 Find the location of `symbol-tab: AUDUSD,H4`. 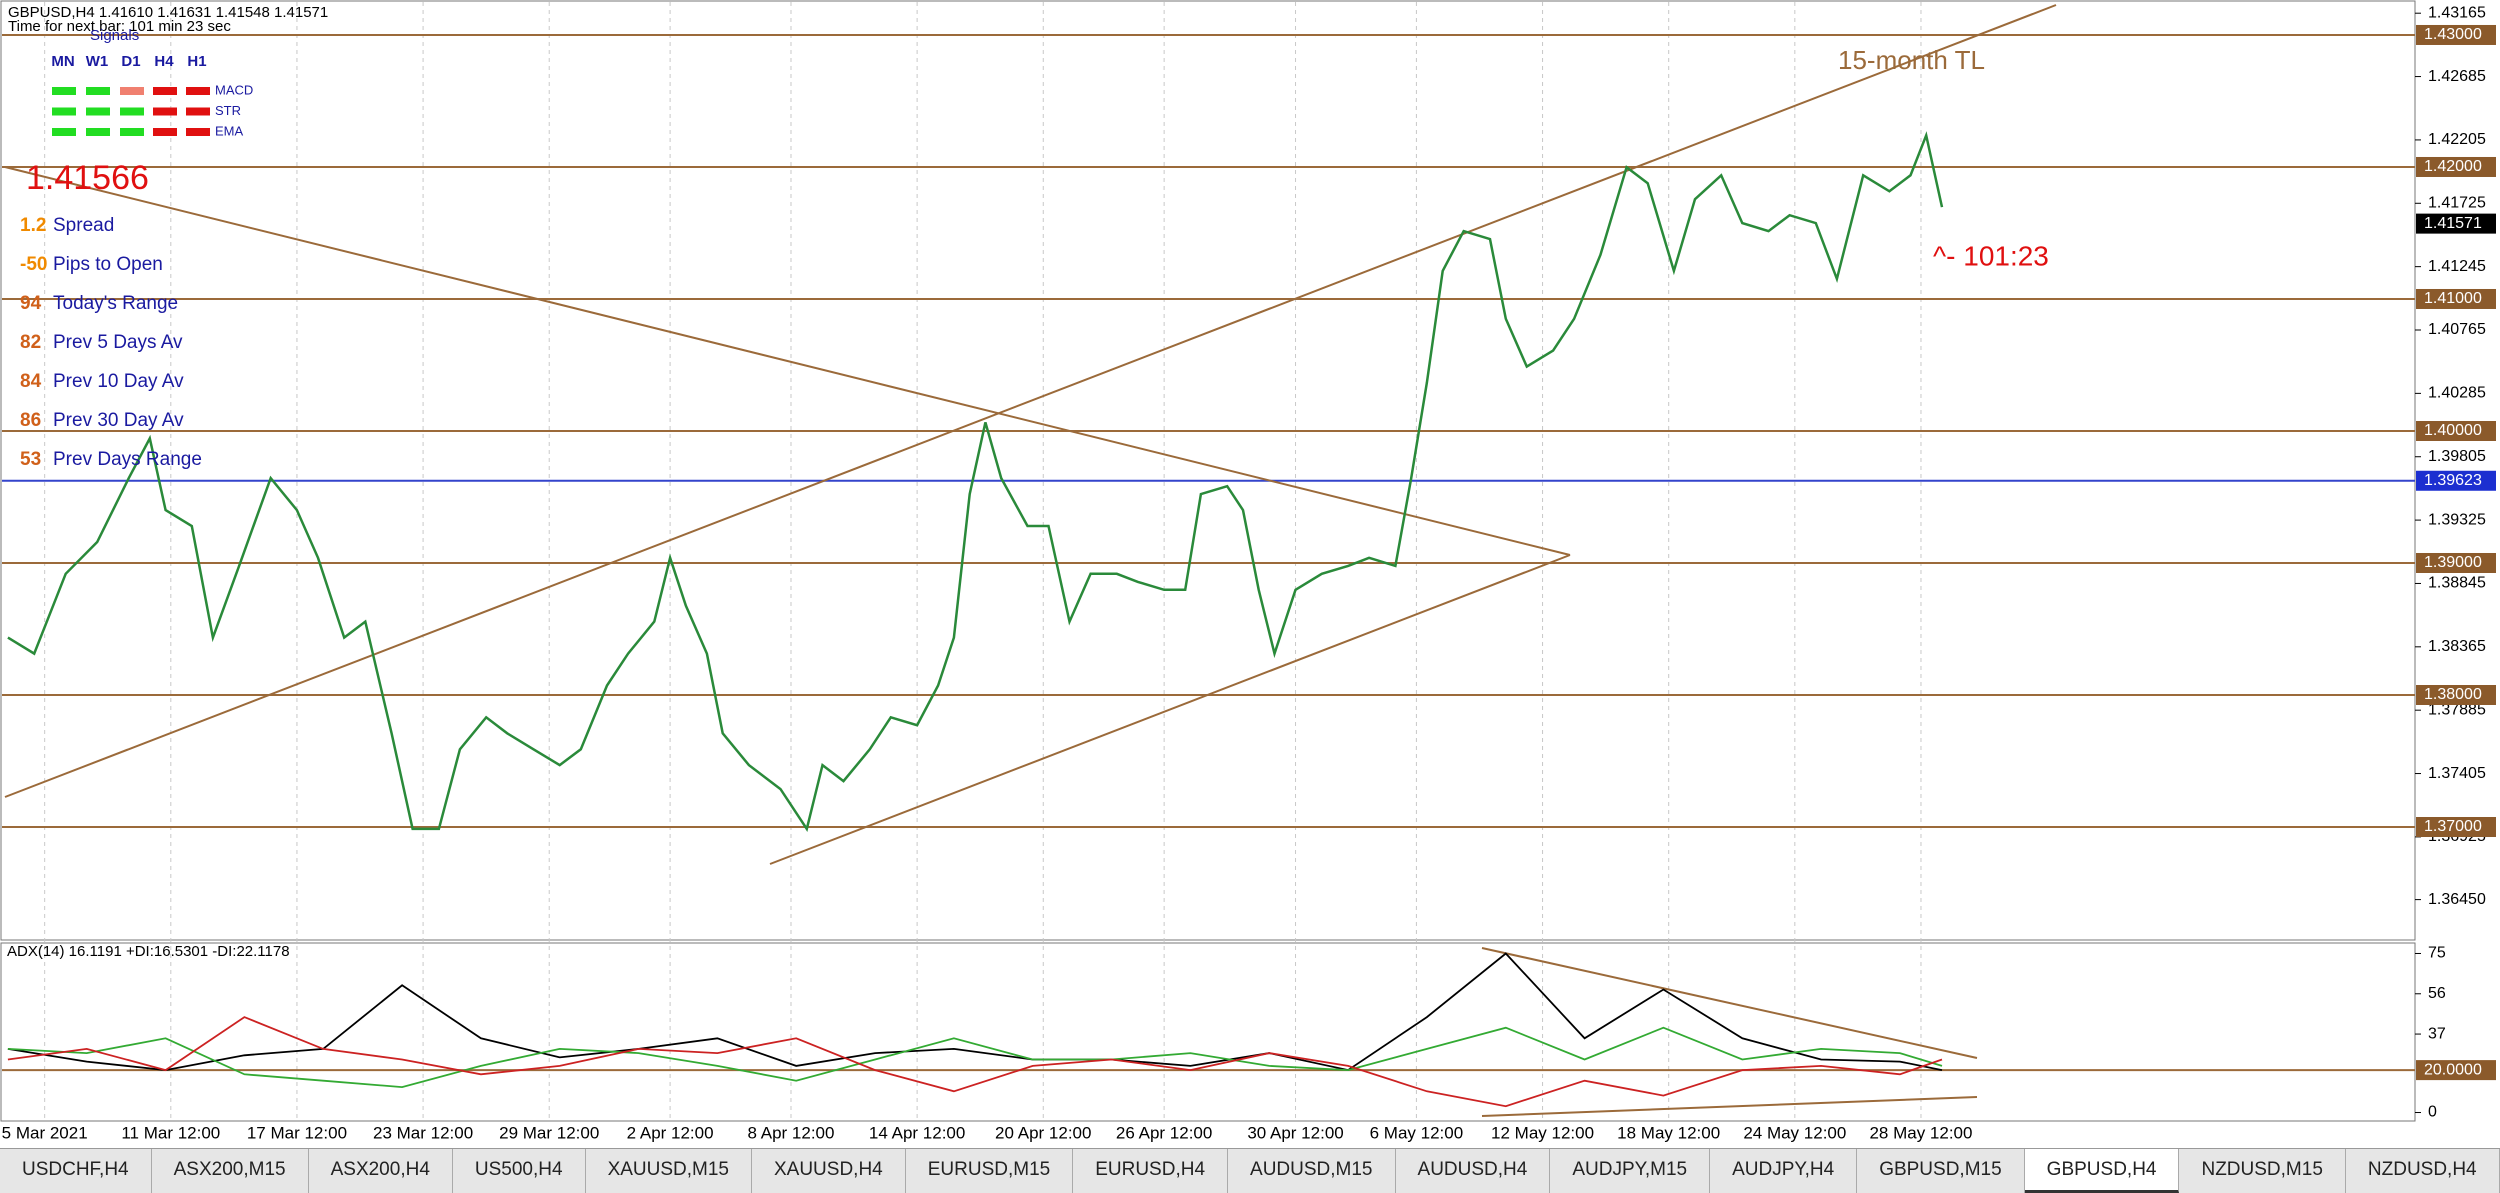

symbol-tab: AUDUSD,H4 is located at coordinates (1473, 1171).